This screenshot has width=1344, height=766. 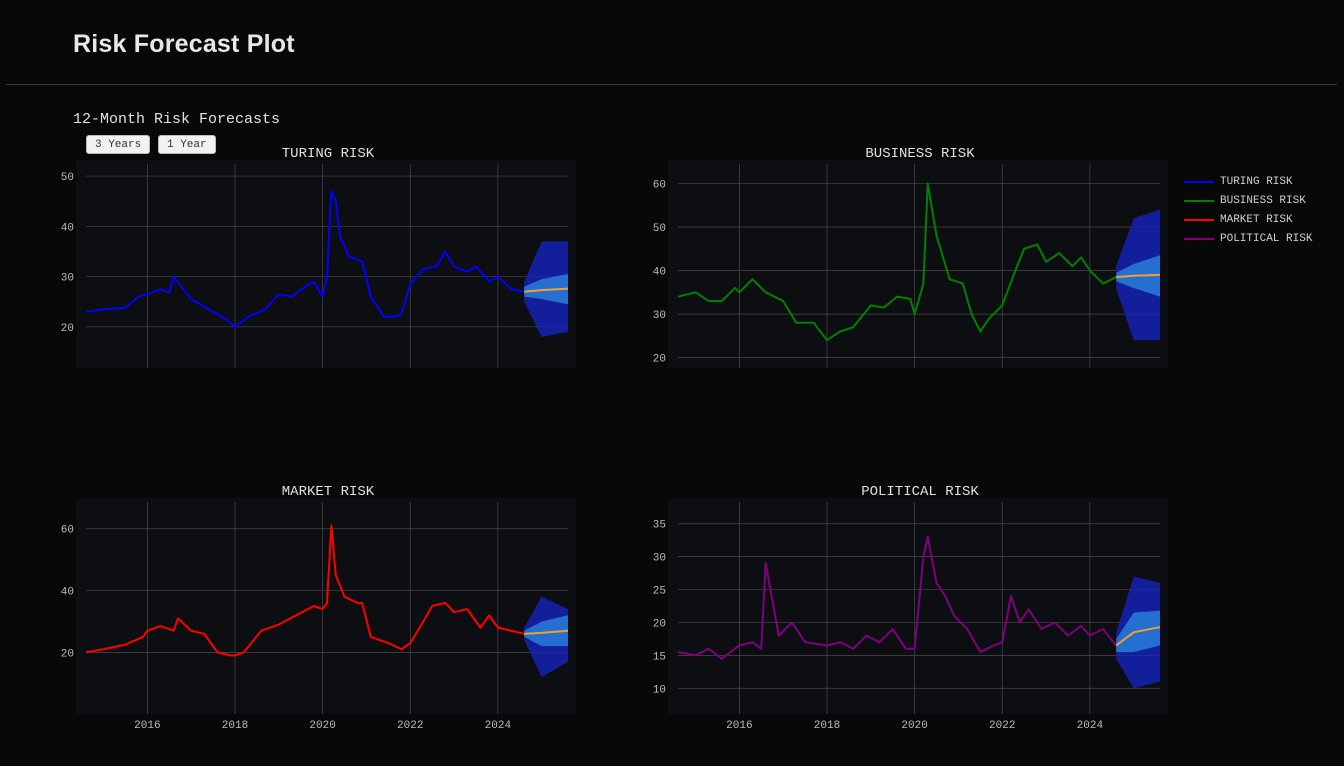 I want to click on plot-area-turing, so click(x=326, y=264).